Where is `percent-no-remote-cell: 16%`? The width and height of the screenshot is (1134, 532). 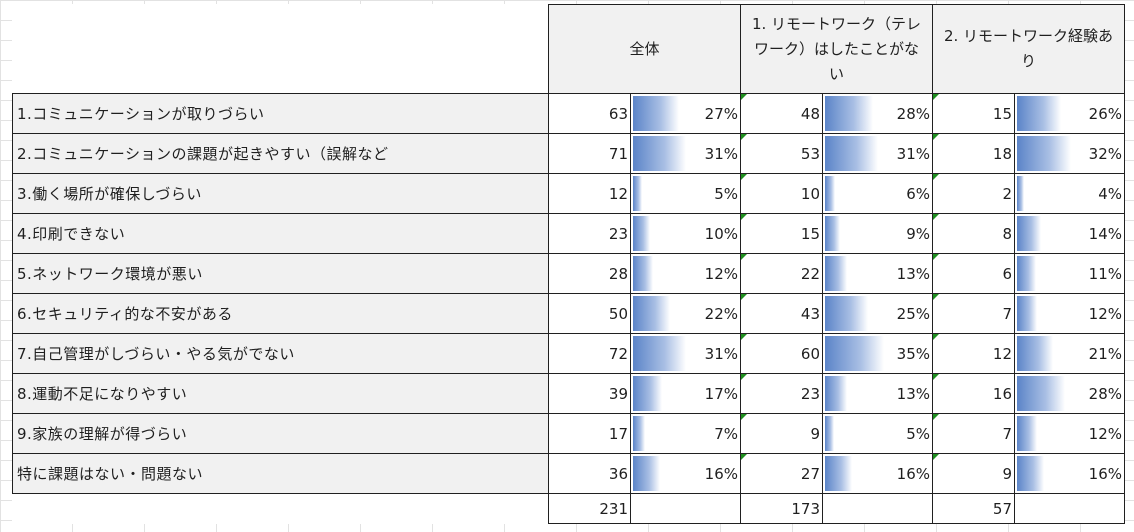
percent-no-remote-cell: 16% is located at coordinates (877, 473).